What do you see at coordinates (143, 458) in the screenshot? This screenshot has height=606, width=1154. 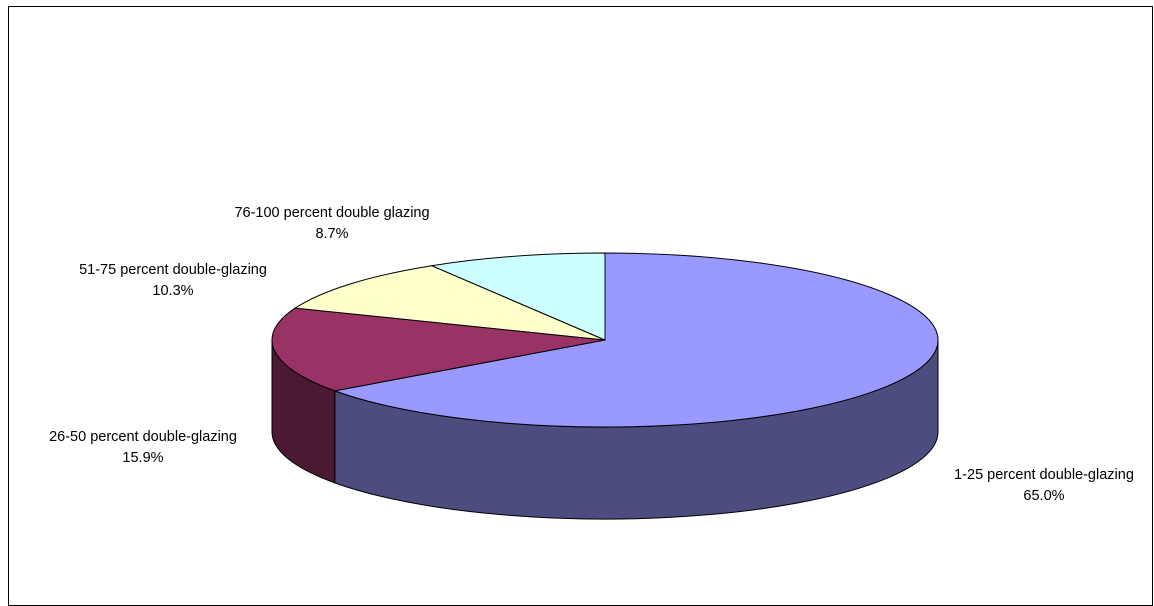 I see `slice-value-text: 15.9%` at bounding box center [143, 458].